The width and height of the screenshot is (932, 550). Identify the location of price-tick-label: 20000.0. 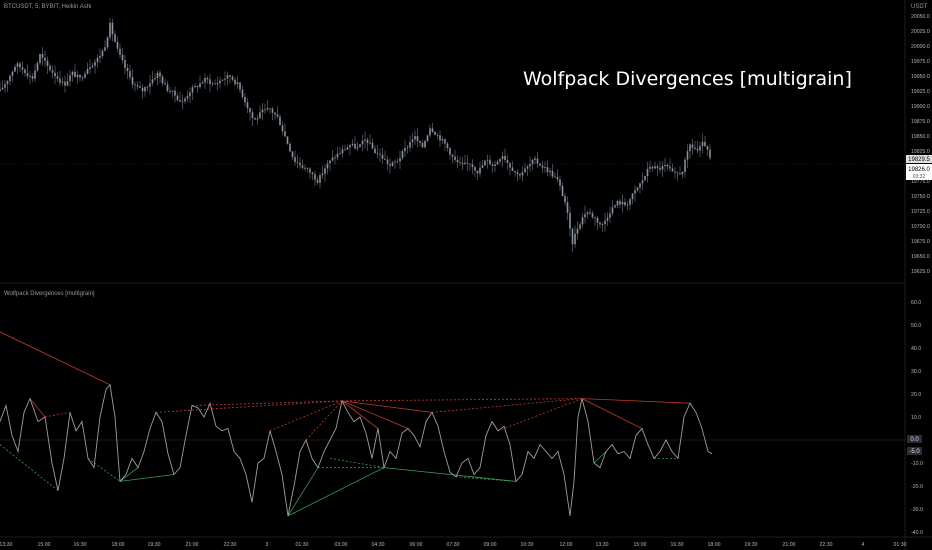
(920, 47).